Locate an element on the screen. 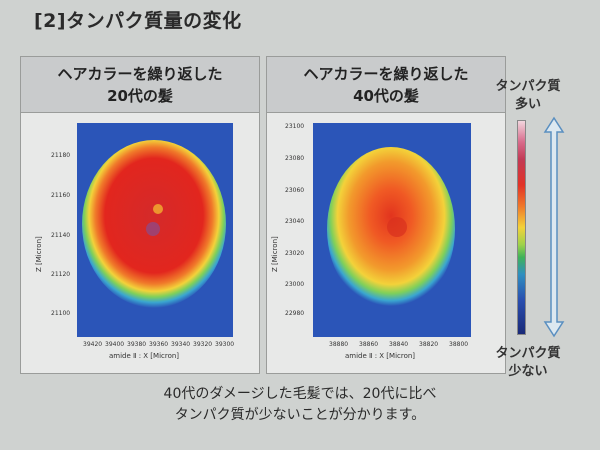 This screenshot has height=450, width=600. y-tick: 23020 is located at coordinates (295, 253).